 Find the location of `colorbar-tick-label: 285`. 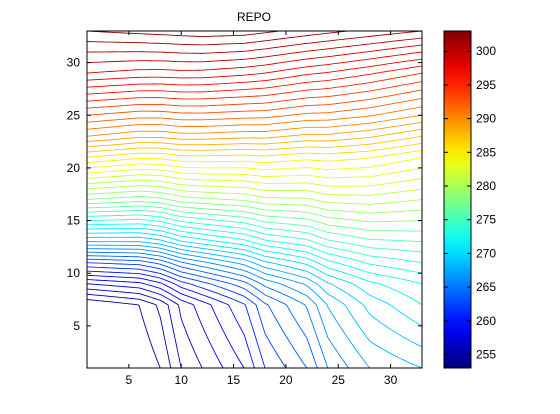

colorbar-tick-label: 285 is located at coordinates (486, 152).